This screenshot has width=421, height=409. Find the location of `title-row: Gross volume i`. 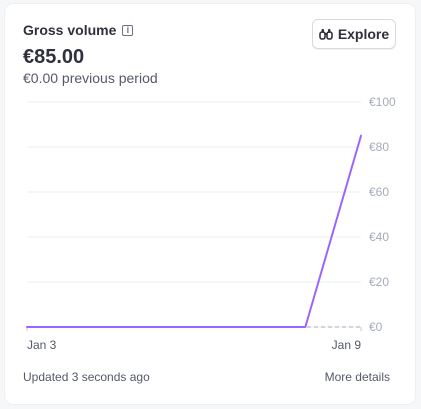

title-row: Gross volume i is located at coordinates (78, 30).